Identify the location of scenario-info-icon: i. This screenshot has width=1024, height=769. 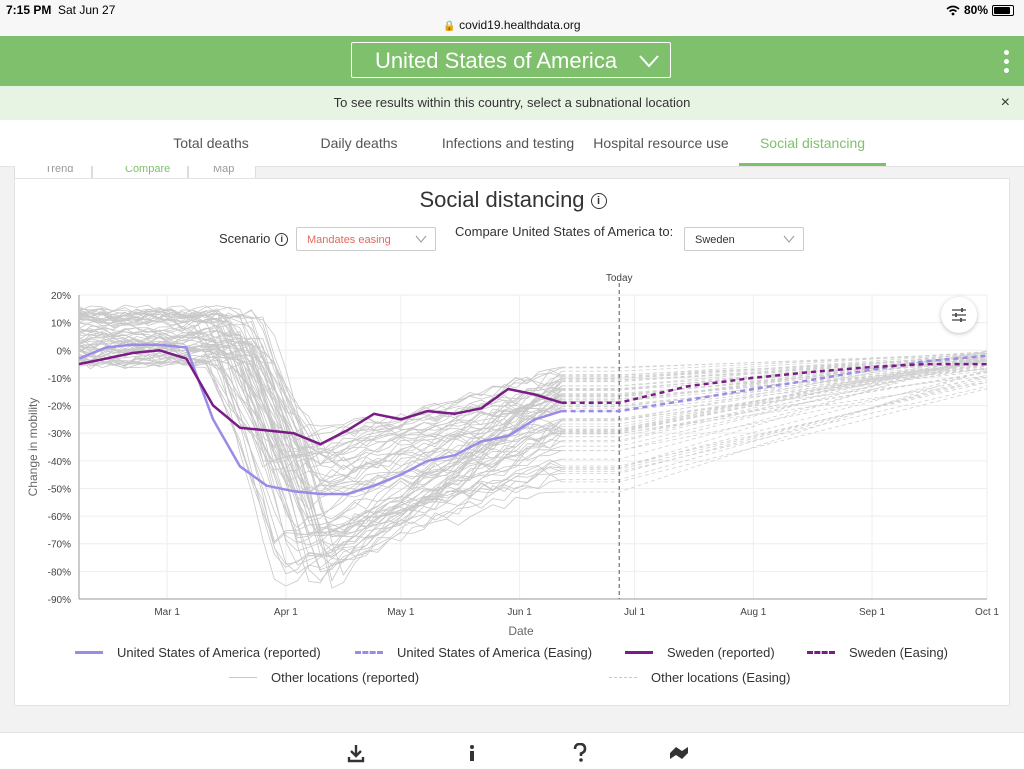
(282, 240).